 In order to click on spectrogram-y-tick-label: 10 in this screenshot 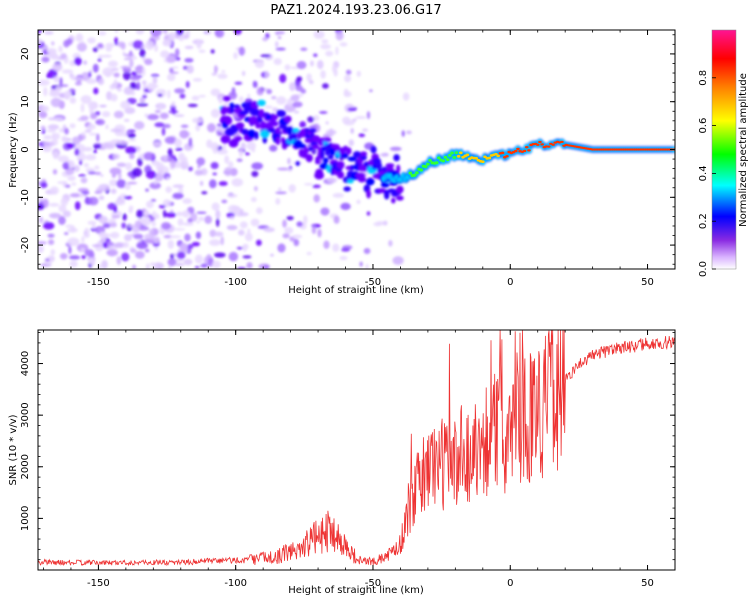, I will do `click(25, 101)`.